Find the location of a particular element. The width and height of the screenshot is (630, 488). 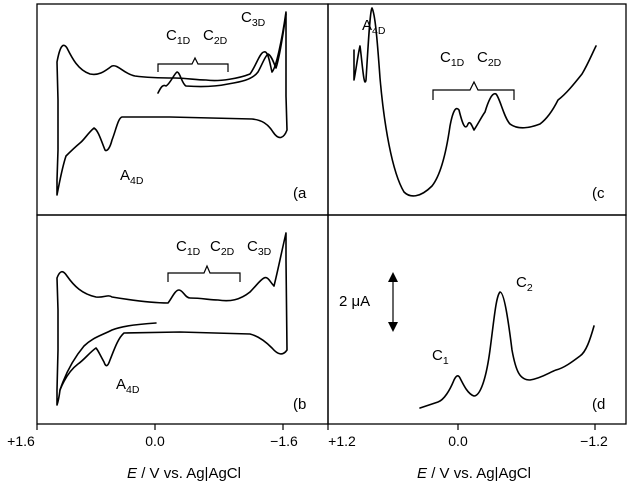

panel-a-bracket is located at coordinates (193, 64).